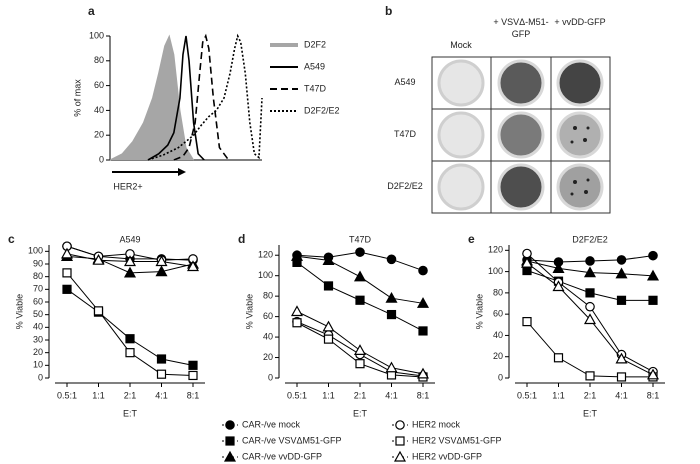 The width and height of the screenshot is (700, 464). What do you see at coordinates (129, 239) in the screenshot?
I see `chart-title: A549` at bounding box center [129, 239].